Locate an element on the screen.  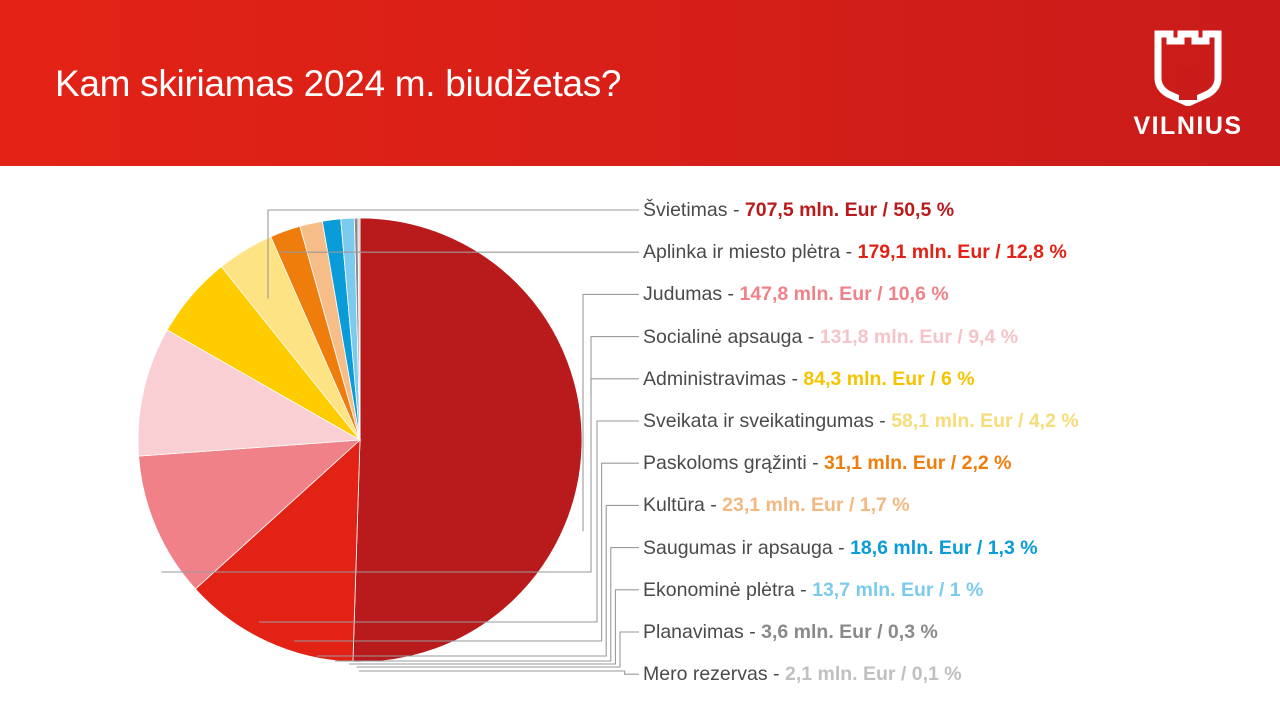
legend-value: 23,1 mln. Eur / 1,7 % is located at coordinates (816, 505).